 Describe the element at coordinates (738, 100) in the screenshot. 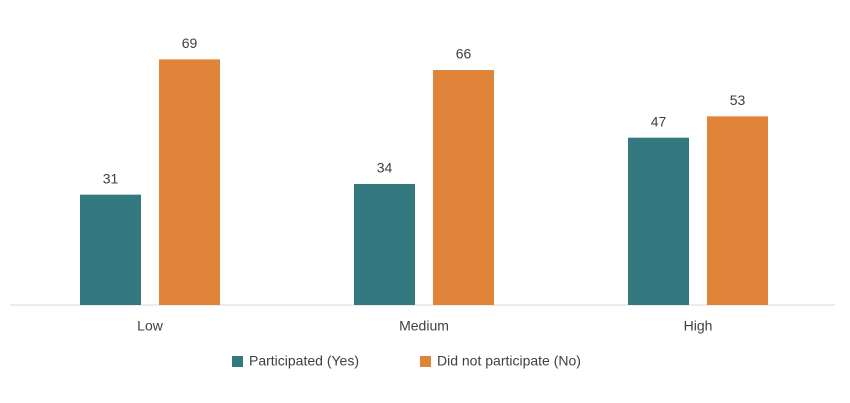

I see `data-label: 53` at that location.